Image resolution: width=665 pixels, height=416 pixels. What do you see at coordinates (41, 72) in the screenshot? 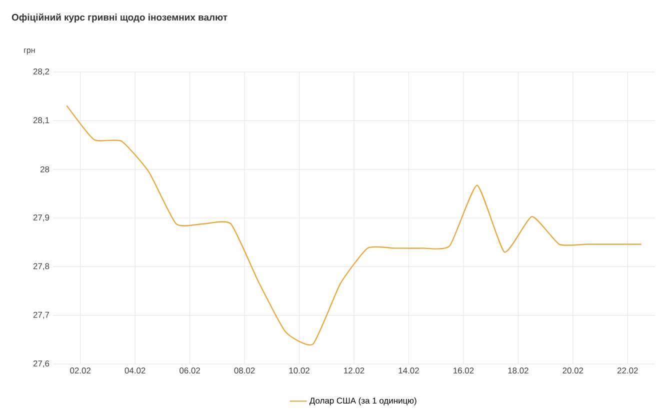
I see `y-tick-label: 28,2` at bounding box center [41, 72].